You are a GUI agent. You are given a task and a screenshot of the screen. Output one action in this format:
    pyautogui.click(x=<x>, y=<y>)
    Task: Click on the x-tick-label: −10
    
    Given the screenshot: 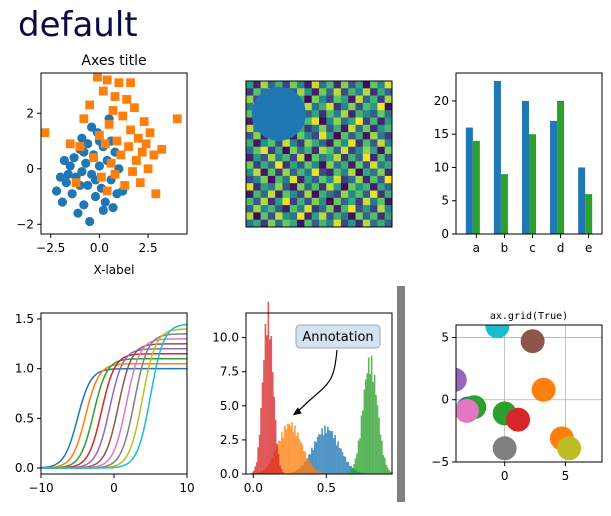 What is the action you would take?
    pyautogui.click(x=40, y=488)
    